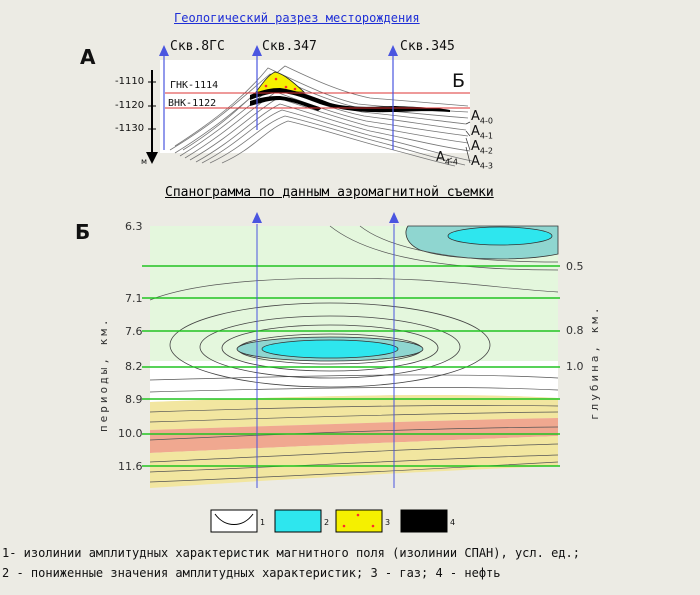 The width and height of the screenshot is (700, 595). I want to click on oil-band-upper, so click(350, 100).